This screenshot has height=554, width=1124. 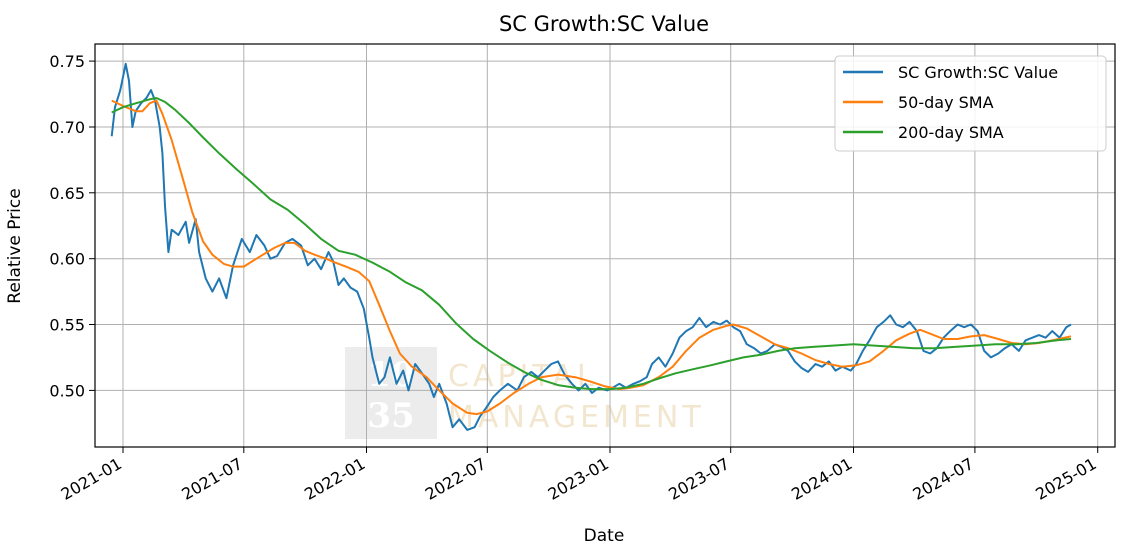 What do you see at coordinates (604, 24) in the screenshot?
I see `chart-title: SC Growth:SC Value` at bounding box center [604, 24].